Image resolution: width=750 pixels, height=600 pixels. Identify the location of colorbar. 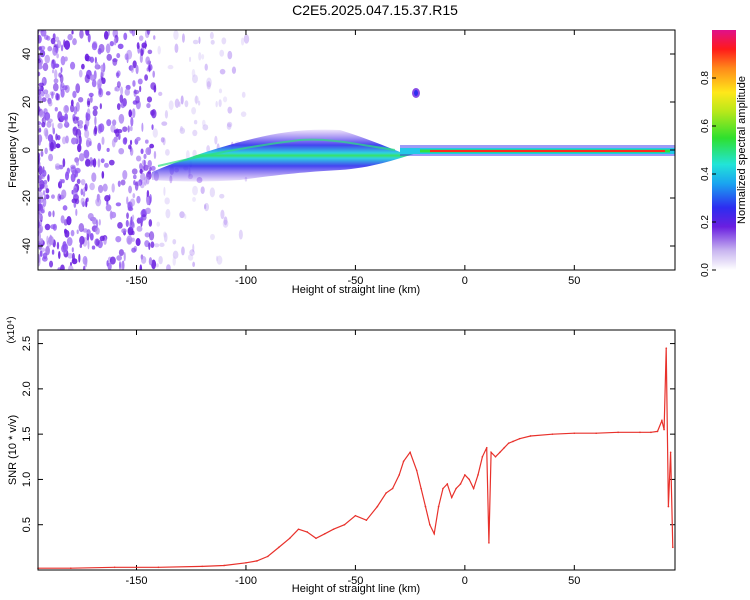
(724, 150).